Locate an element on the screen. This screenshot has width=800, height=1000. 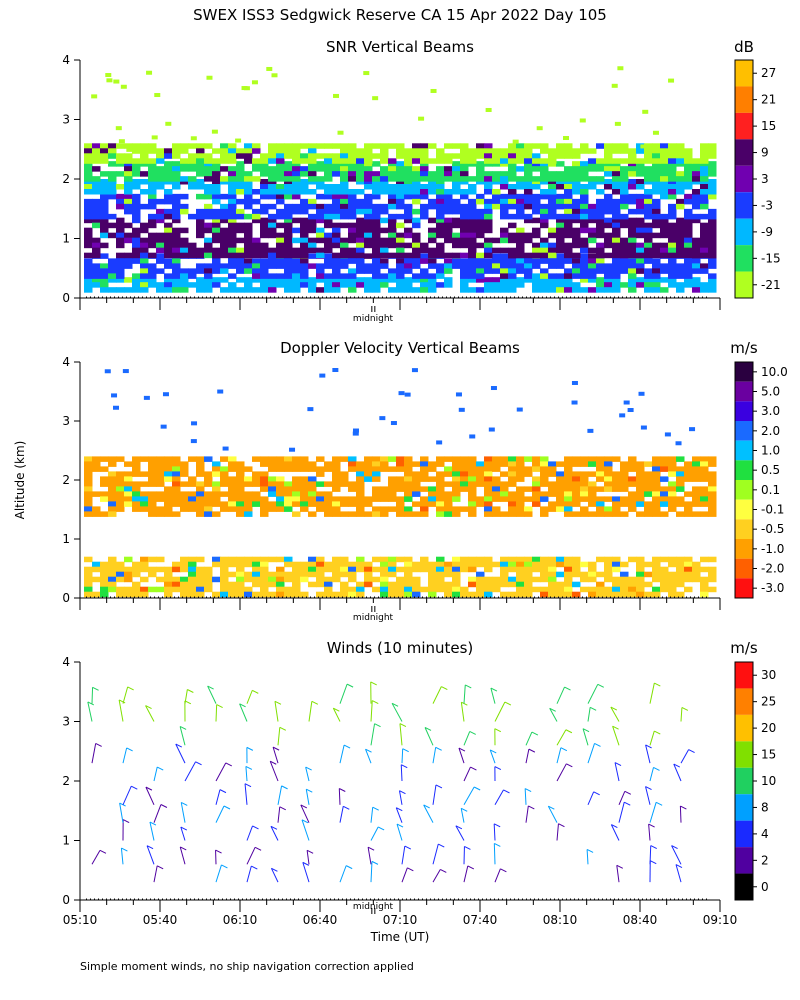
colorbar-label: 15 is located at coordinates (768, 755).